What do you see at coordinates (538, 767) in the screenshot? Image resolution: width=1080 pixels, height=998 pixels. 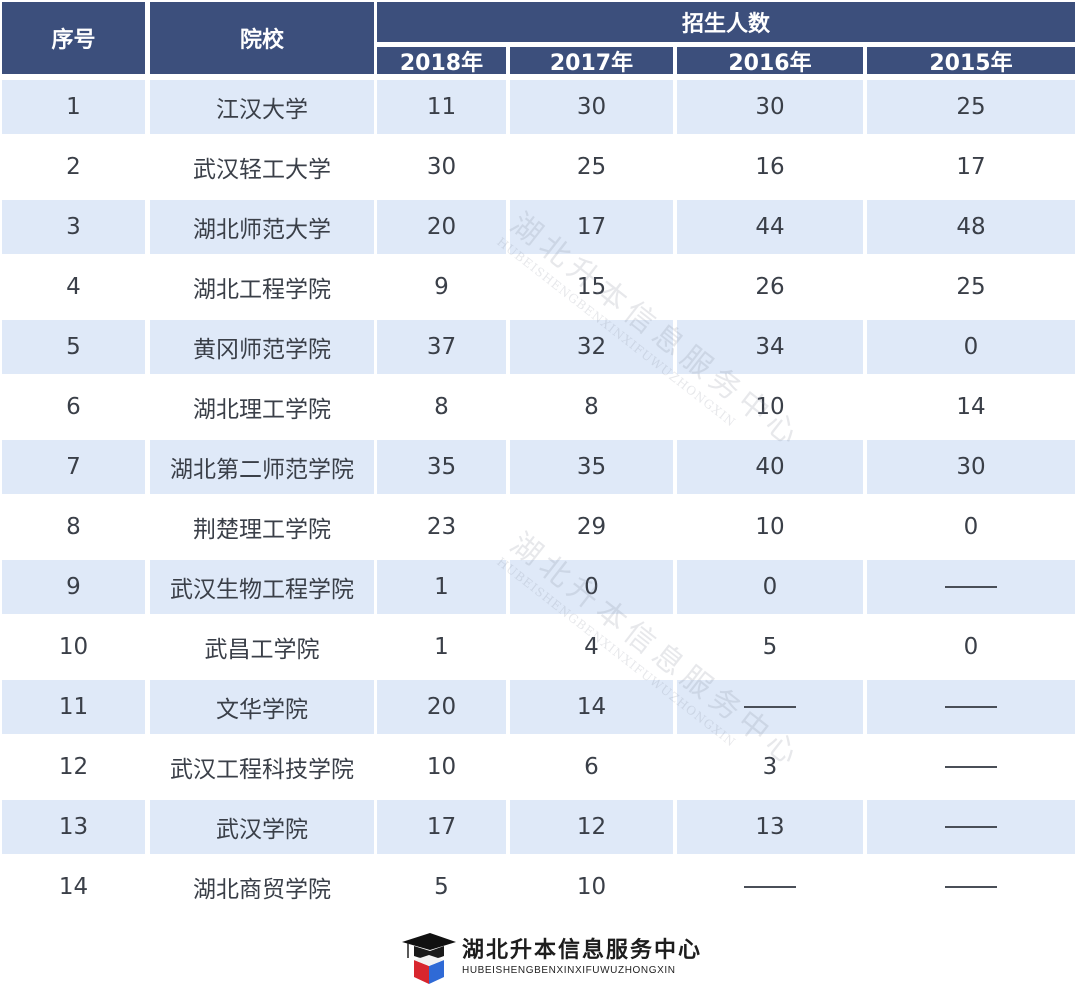 I see `table-row: 12 武汉工程科技学院 10 6 3` at bounding box center [538, 767].